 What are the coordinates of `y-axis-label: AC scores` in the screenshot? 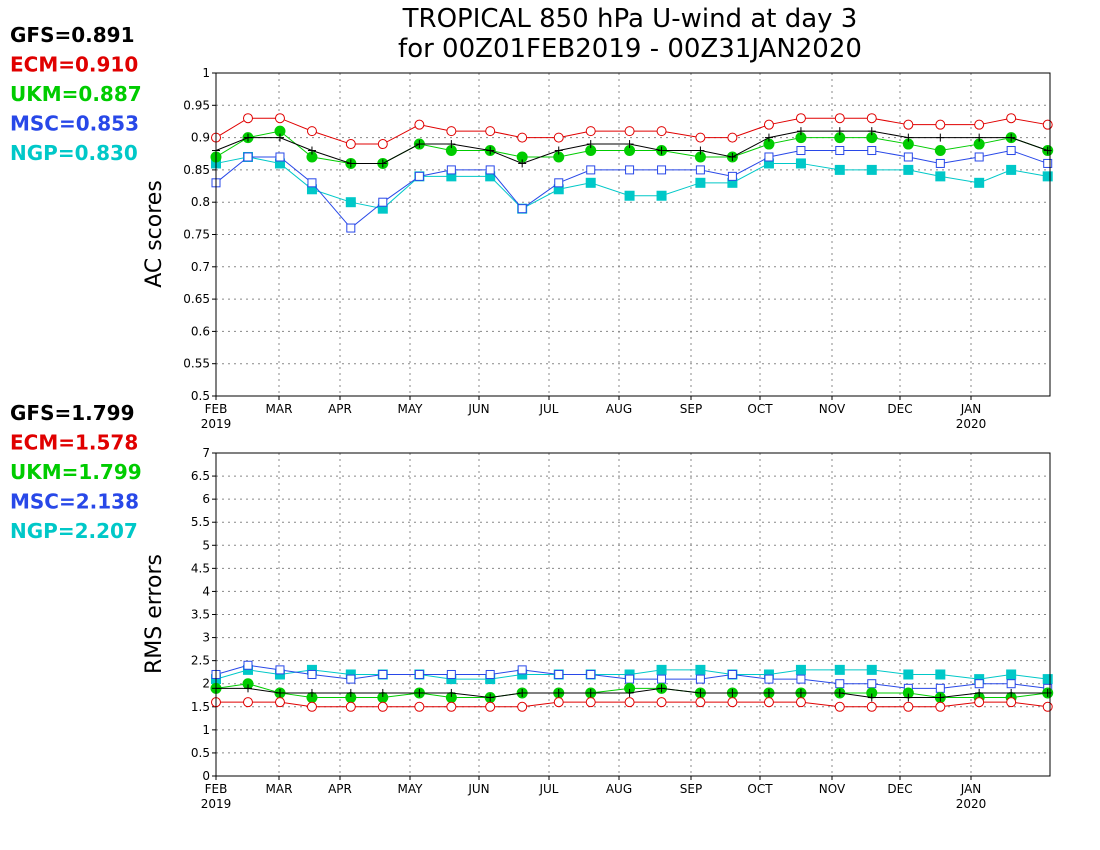 It's located at (154, 234).